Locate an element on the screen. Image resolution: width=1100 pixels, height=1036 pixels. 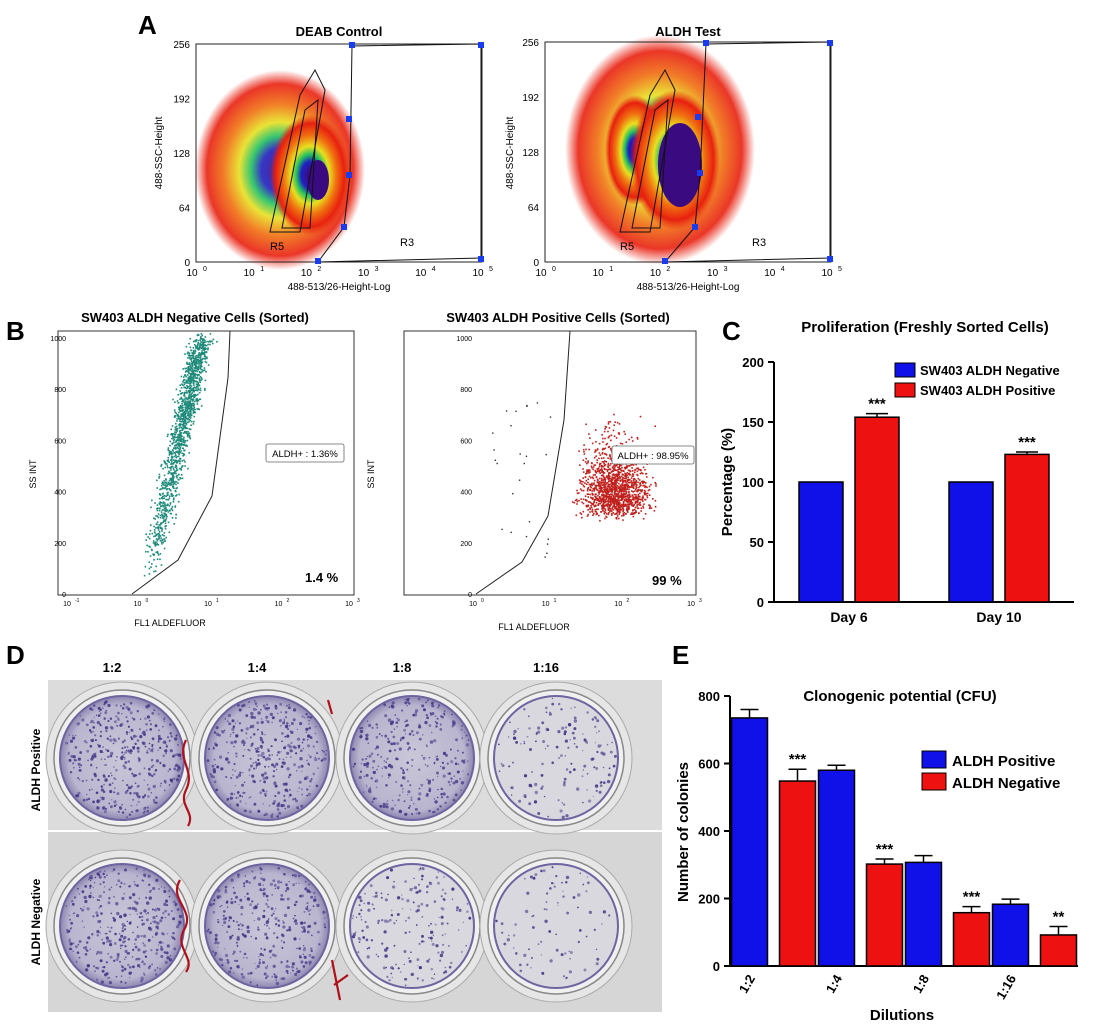
y-tick-label: 64 is located at coordinates (185, 209).